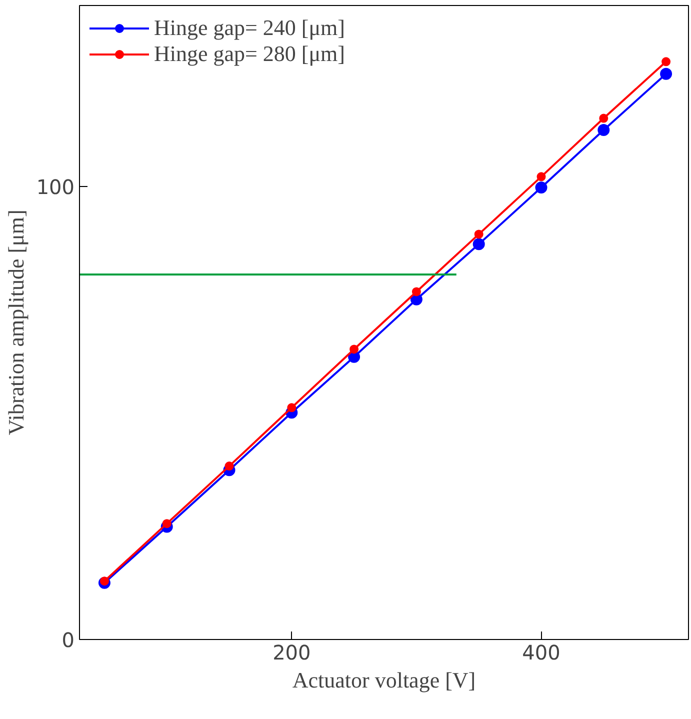 The height and width of the screenshot is (719, 691). I want to click on legend-label: Hinge gap= 280 [μm], so click(249, 54).